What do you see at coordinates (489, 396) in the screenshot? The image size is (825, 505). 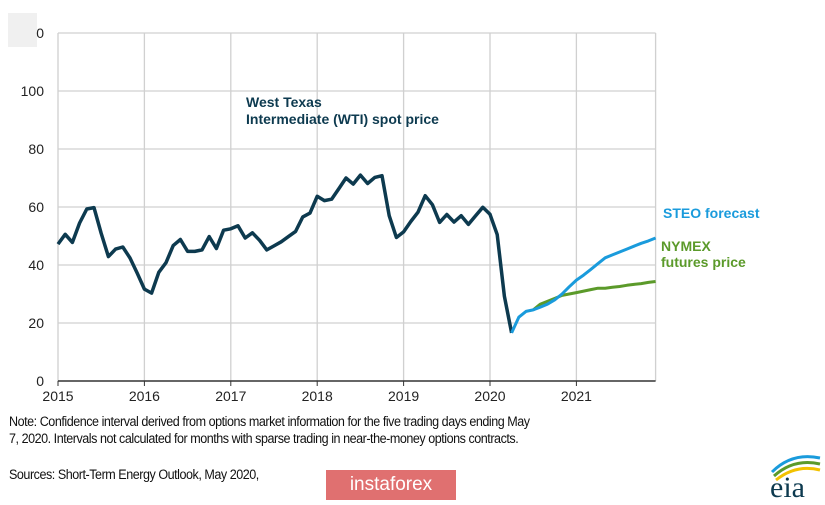 I see `x-tick-label: 2020` at bounding box center [489, 396].